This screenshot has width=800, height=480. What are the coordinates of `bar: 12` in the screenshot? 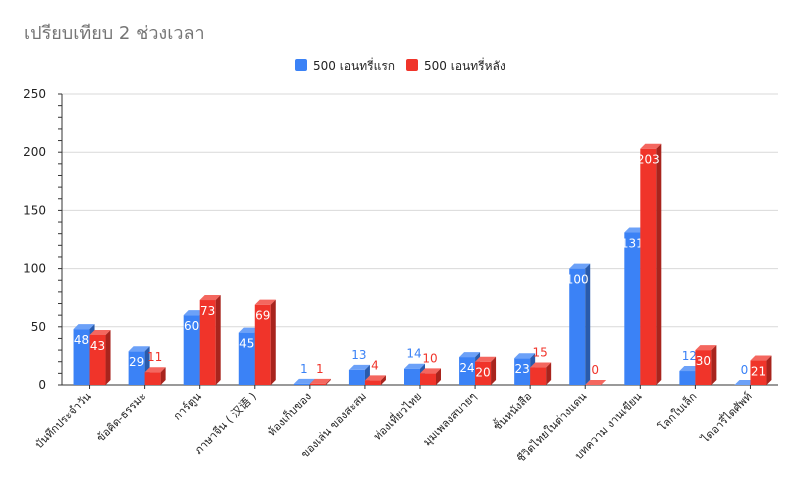 It's located at (690, 367).